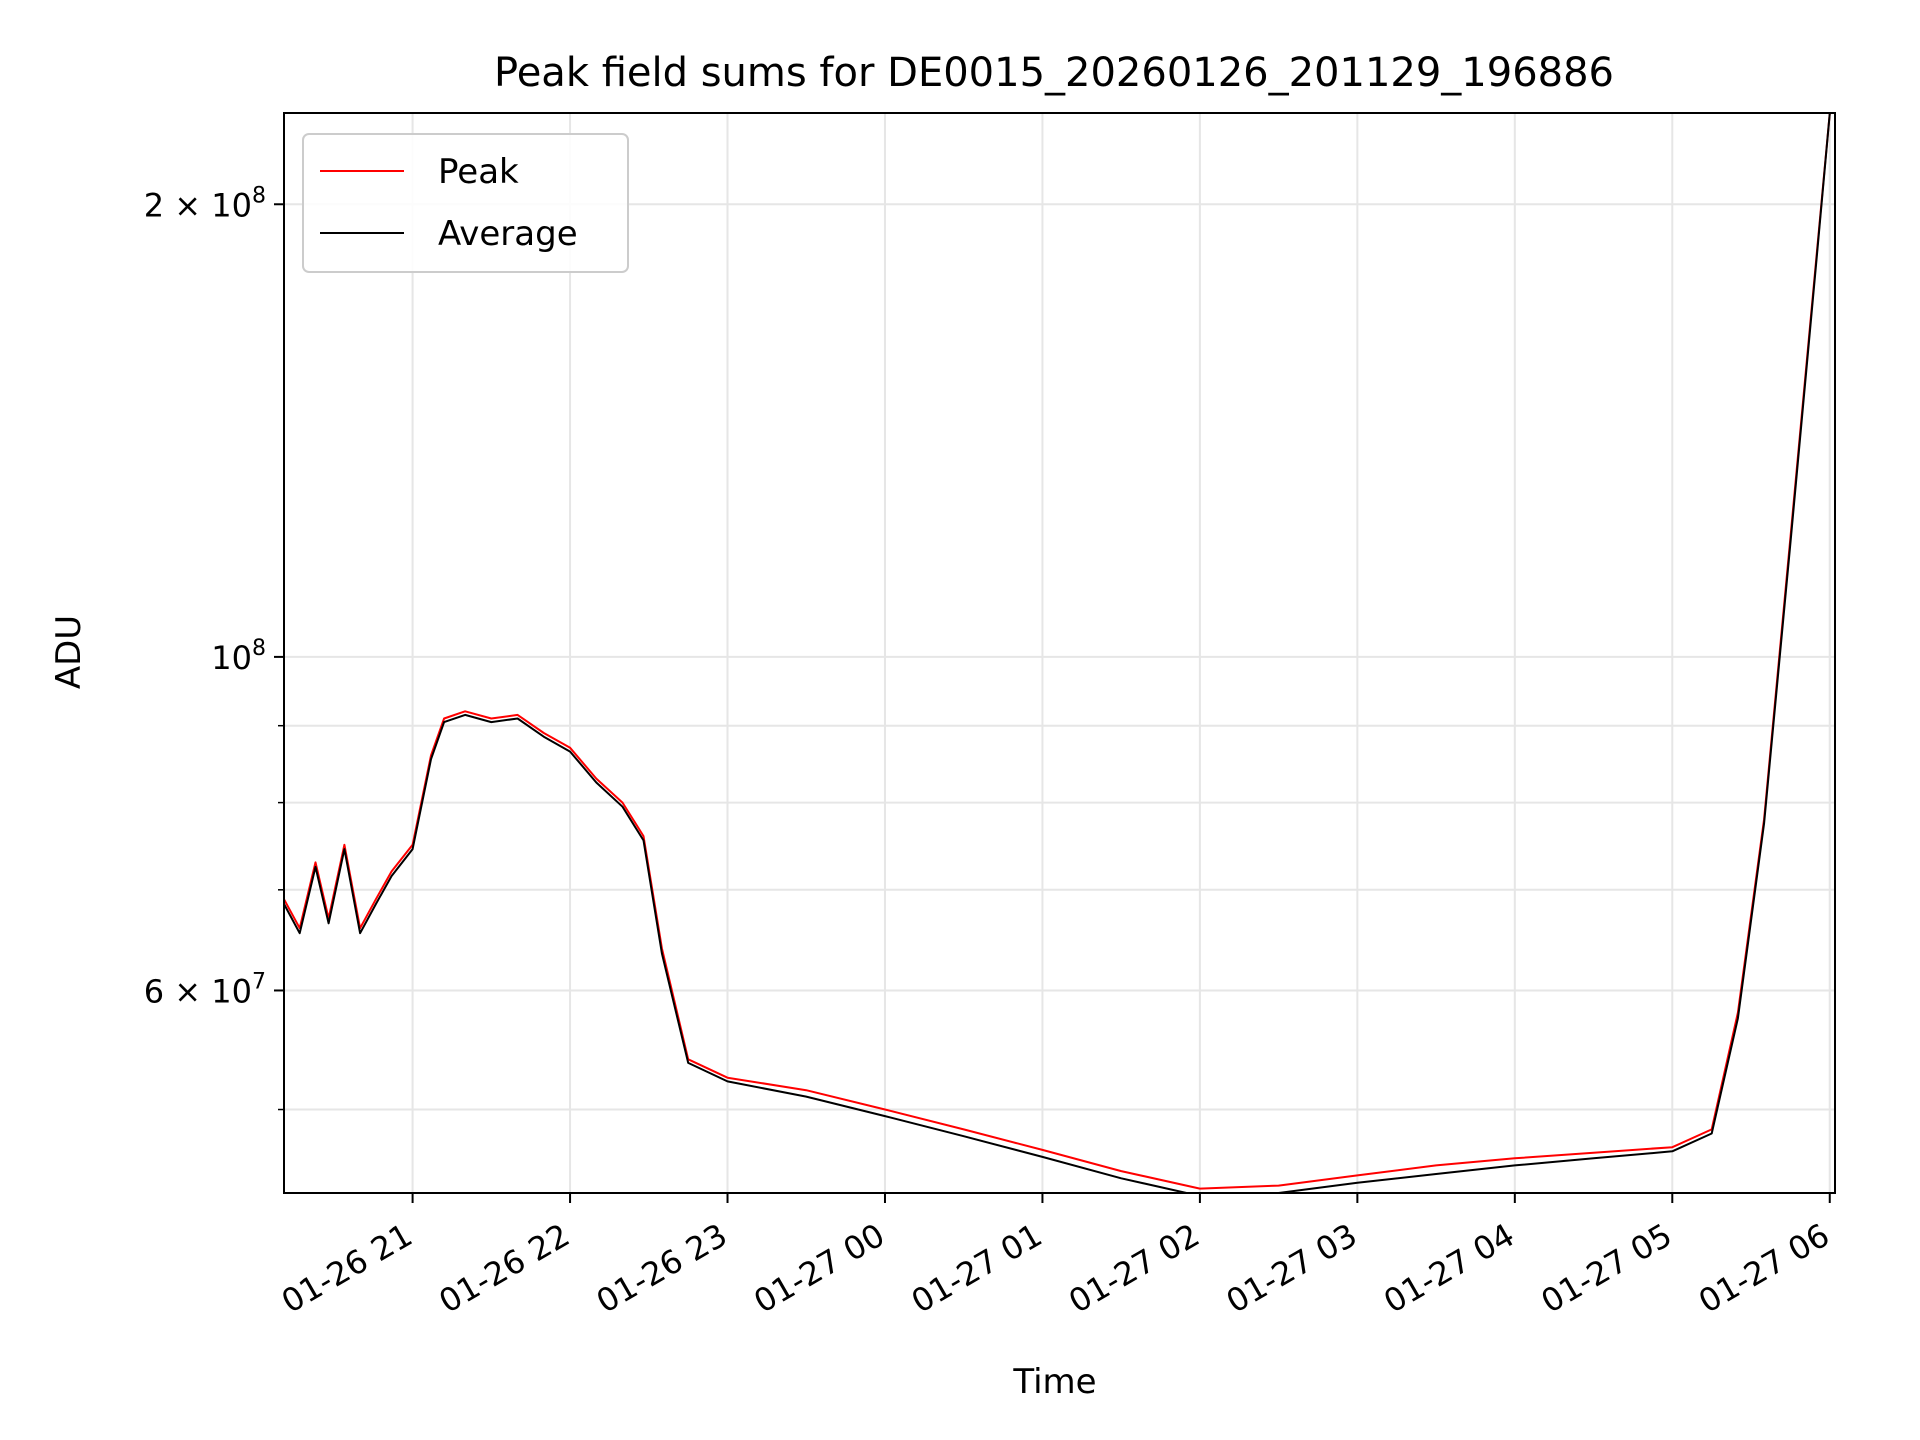 This screenshot has height=1440, width=1920. Describe the element at coordinates (69, 652) in the screenshot. I see `y-axis-label: ADU` at that location.